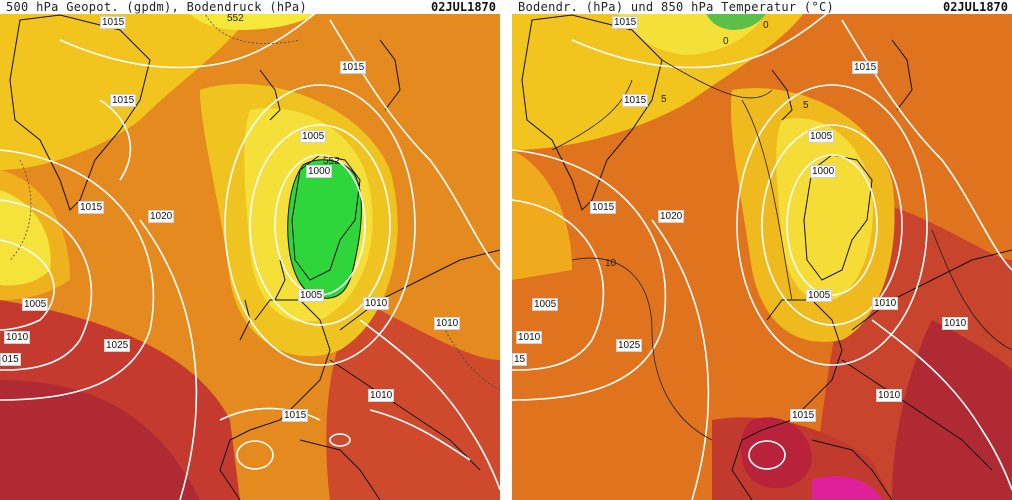 The image size is (1012, 500). Describe the element at coordinates (156, 7) in the screenshot. I see `left-map-title: 500 hPa Geopot. (gpdm), Bodendruck (hPa)` at that location.